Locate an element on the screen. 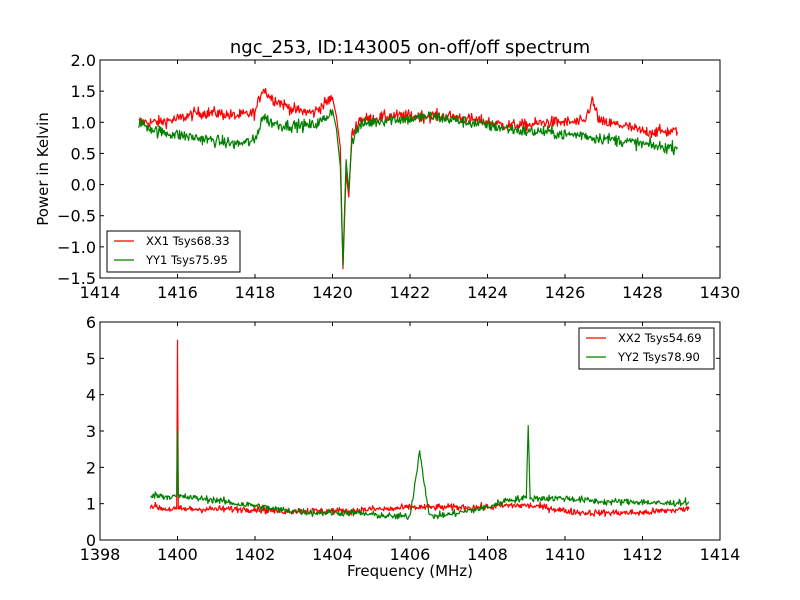 The height and width of the screenshot is (600, 800). top-xtick-label: 1422 is located at coordinates (410, 292).